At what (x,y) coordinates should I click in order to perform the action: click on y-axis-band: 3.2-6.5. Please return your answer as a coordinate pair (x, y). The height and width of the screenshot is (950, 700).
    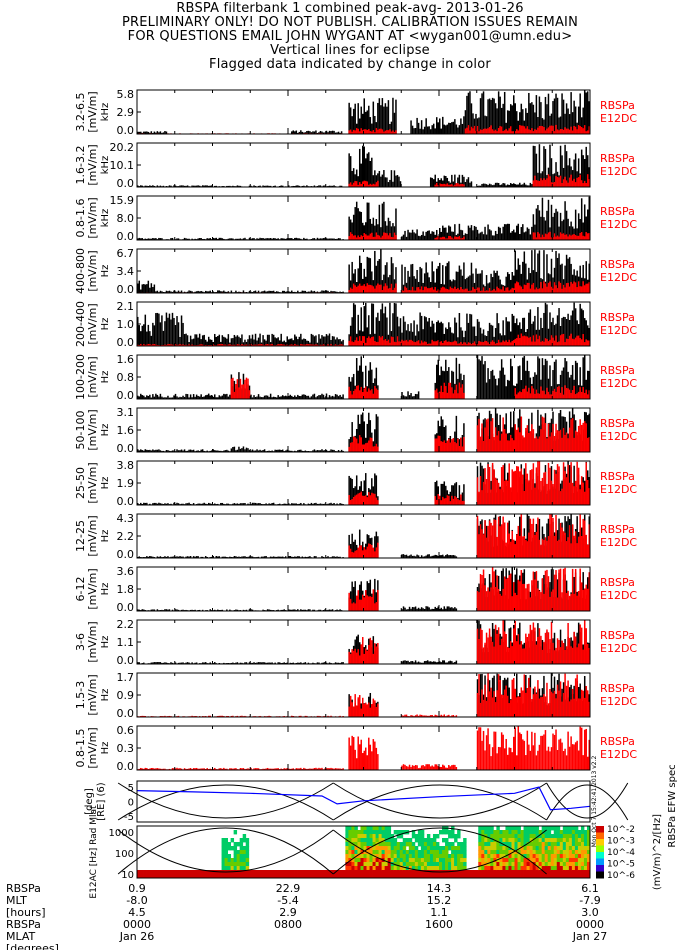
    Looking at the image, I should click on (80, 112).